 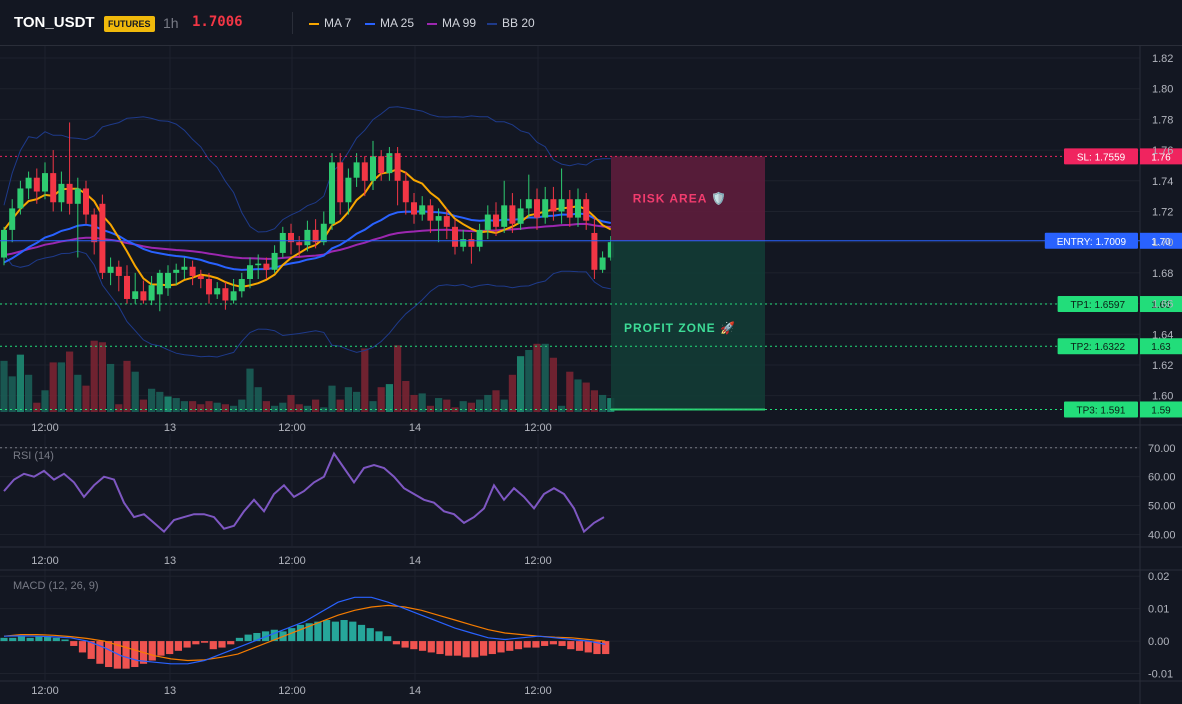 What do you see at coordinates (304, 633) in the screenshot?
I see `macd-signal-line` at bounding box center [304, 633].